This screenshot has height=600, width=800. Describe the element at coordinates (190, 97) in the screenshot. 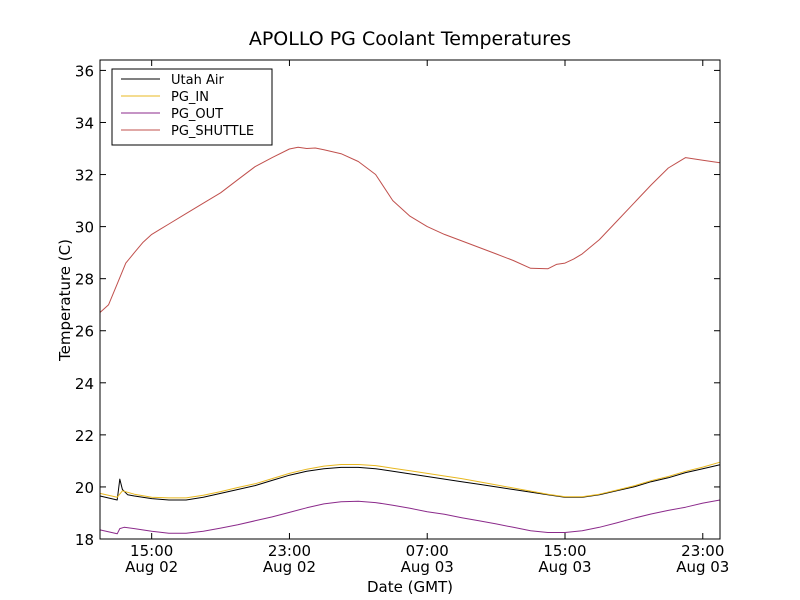

I see `legend-label: PG_IN` at that location.